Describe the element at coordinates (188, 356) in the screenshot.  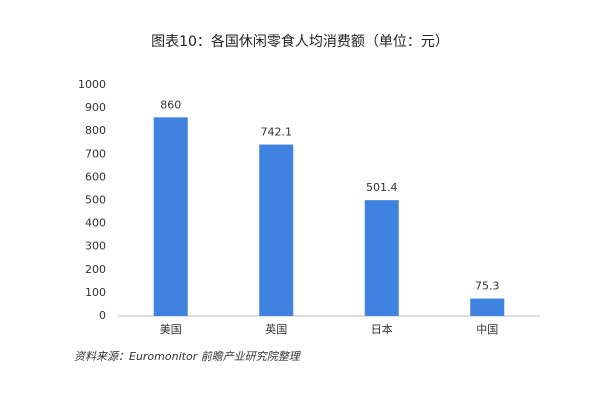
I see `source-note: 资料来源：Euromonitor 前瞻产业研究院整理` at that location.